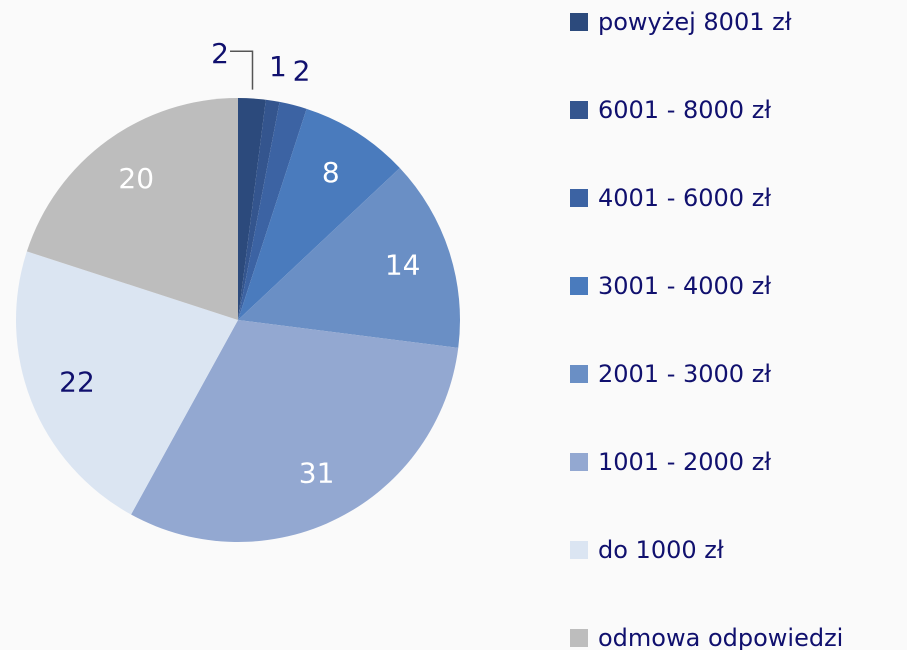 This screenshot has width=907, height=650. Describe the element at coordinates (661, 550) in the screenshot. I see `legend-label: do 1000 zł` at that location.